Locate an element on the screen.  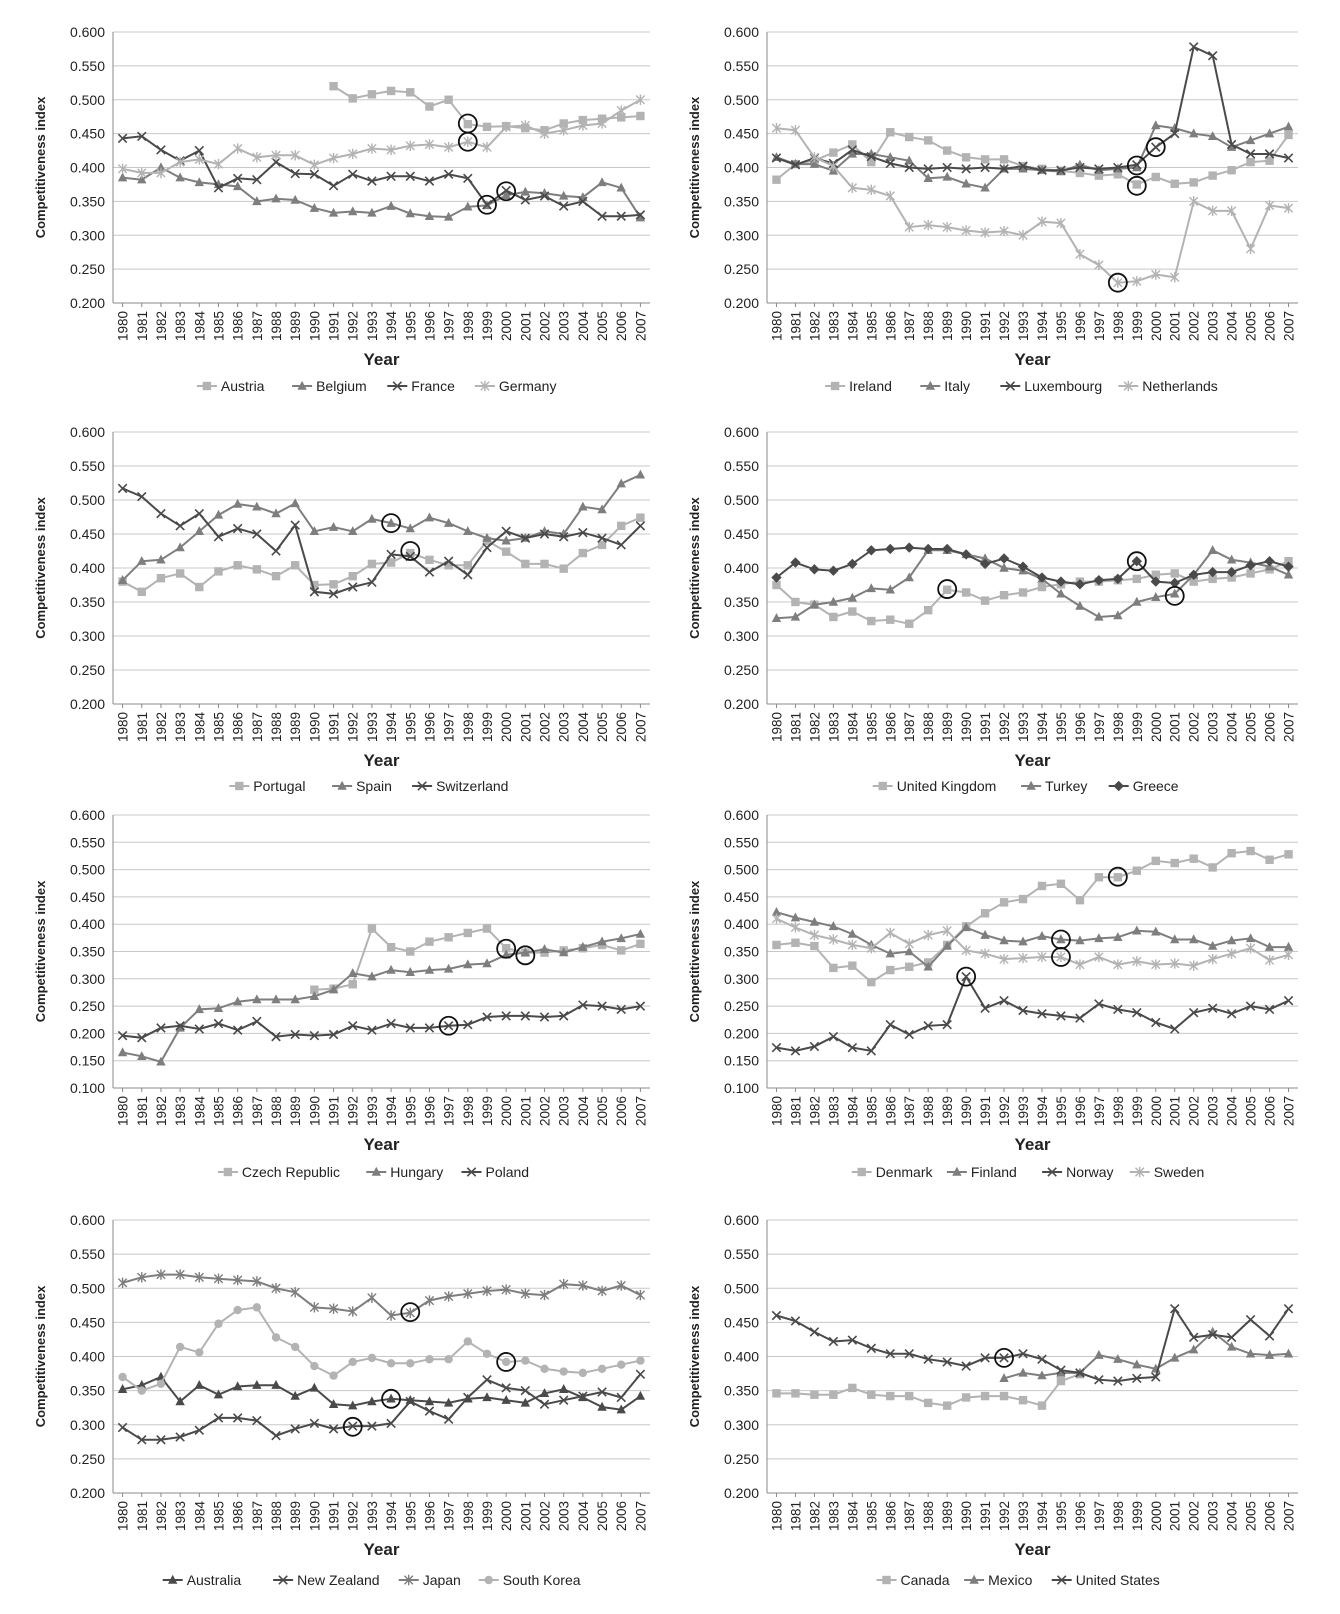
legend: United Kingdom Turkey Greece is located at coordinates (1025, 786).